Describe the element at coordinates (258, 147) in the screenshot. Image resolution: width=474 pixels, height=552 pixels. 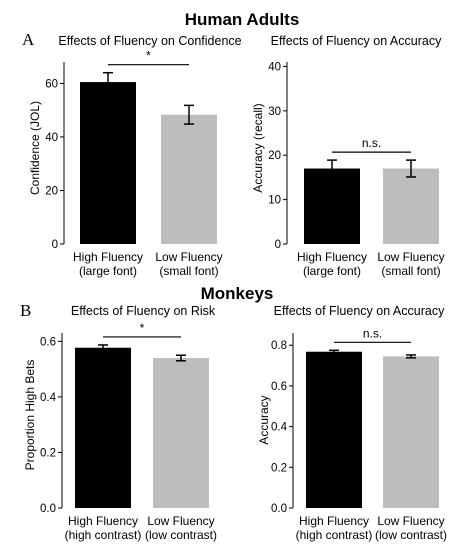
I see `y-axis-label: Accuracy (recall)` at that location.